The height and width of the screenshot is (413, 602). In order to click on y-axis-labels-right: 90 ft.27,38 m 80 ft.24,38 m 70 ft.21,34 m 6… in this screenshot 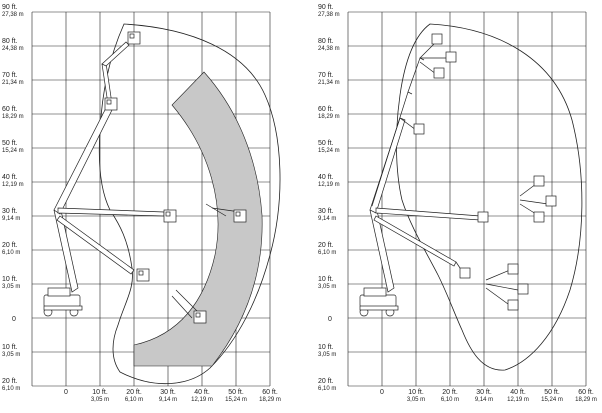, I will do `click(329, 198)`.